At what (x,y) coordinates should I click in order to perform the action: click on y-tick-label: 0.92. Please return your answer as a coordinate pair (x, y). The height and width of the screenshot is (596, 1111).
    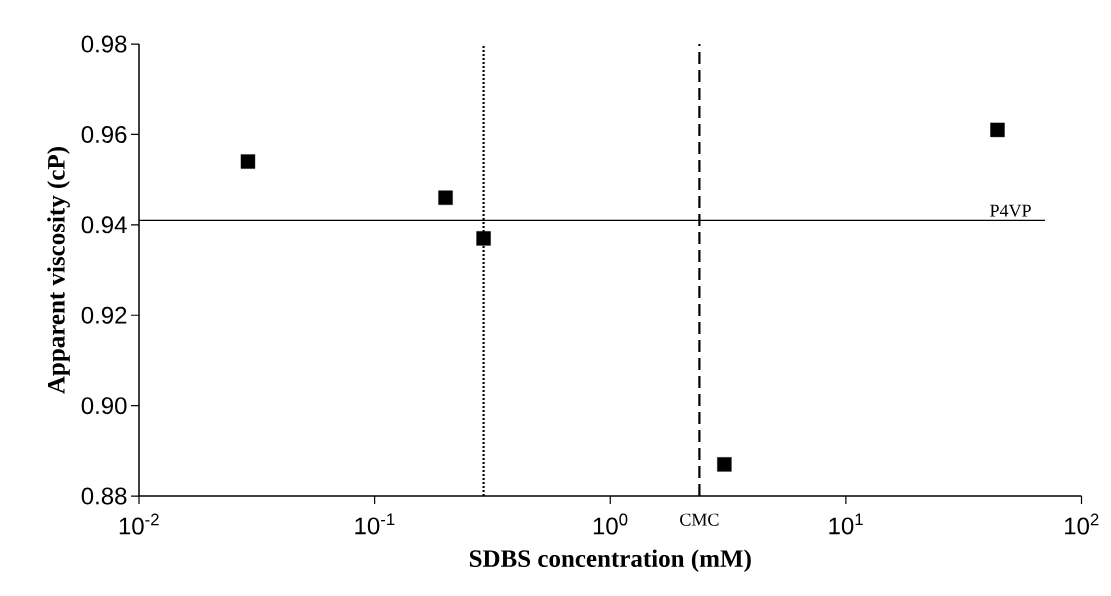
    Looking at the image, I should click on (104, 315).